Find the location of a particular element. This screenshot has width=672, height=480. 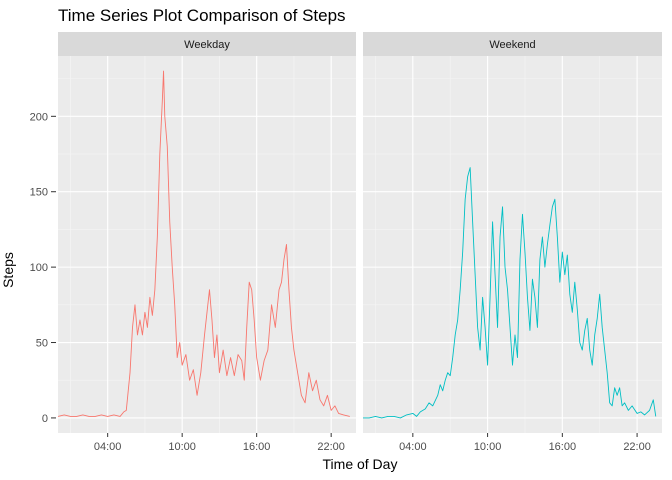

y-tick-label: 150 is located at coordinates (39, 193).